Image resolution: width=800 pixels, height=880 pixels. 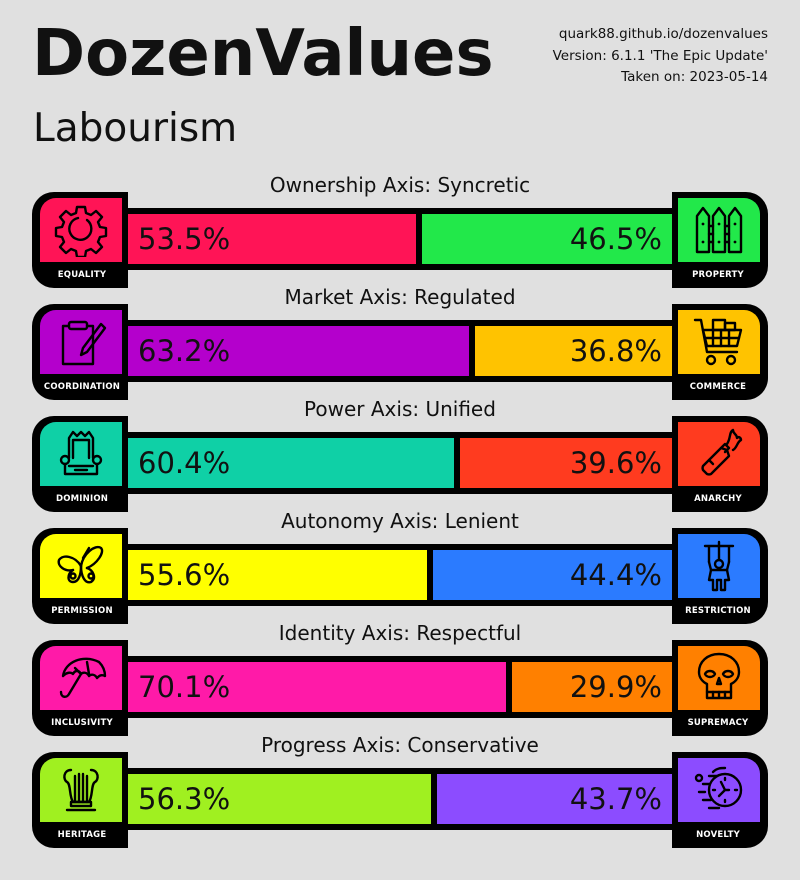 What do you see at coordinates (718, 611) in the screenshot?
I see `right-value-label: RESTRICTION` at bounding box center [718, 611].